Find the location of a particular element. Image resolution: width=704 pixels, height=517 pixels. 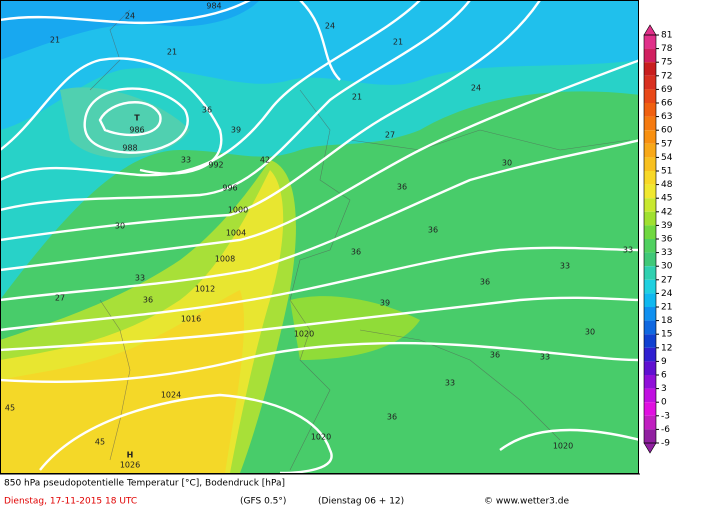

map-label: 1026 is located at coordinates (130, 465).